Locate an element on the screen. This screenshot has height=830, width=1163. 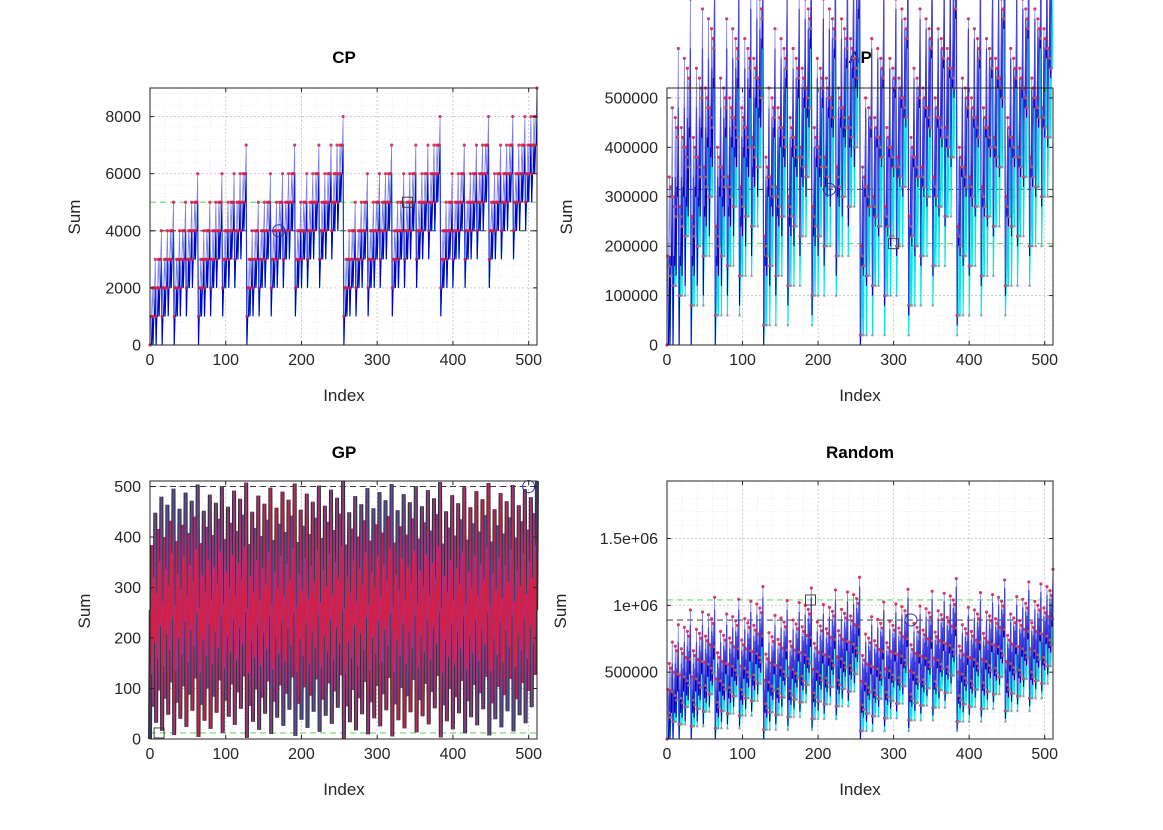
y-tick-label: 500000 is located at coordinates (631, 98).